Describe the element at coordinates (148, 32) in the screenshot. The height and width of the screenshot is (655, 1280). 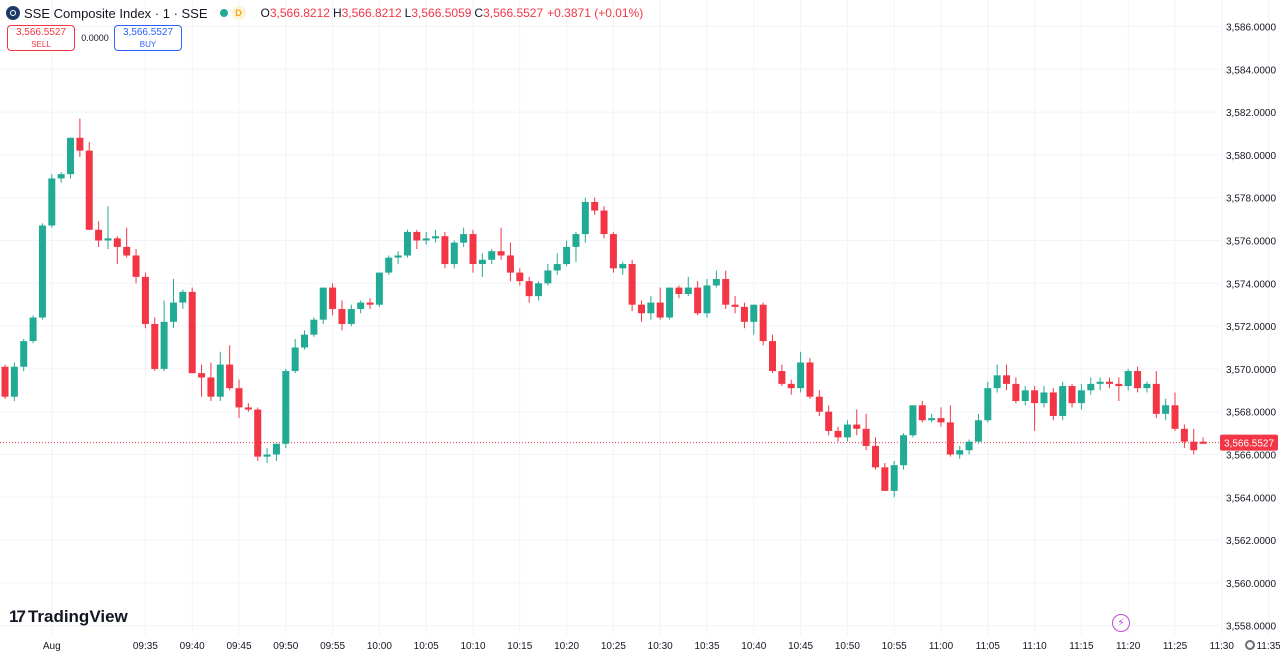
I see `buy-price: 3,566.5527` at that location.